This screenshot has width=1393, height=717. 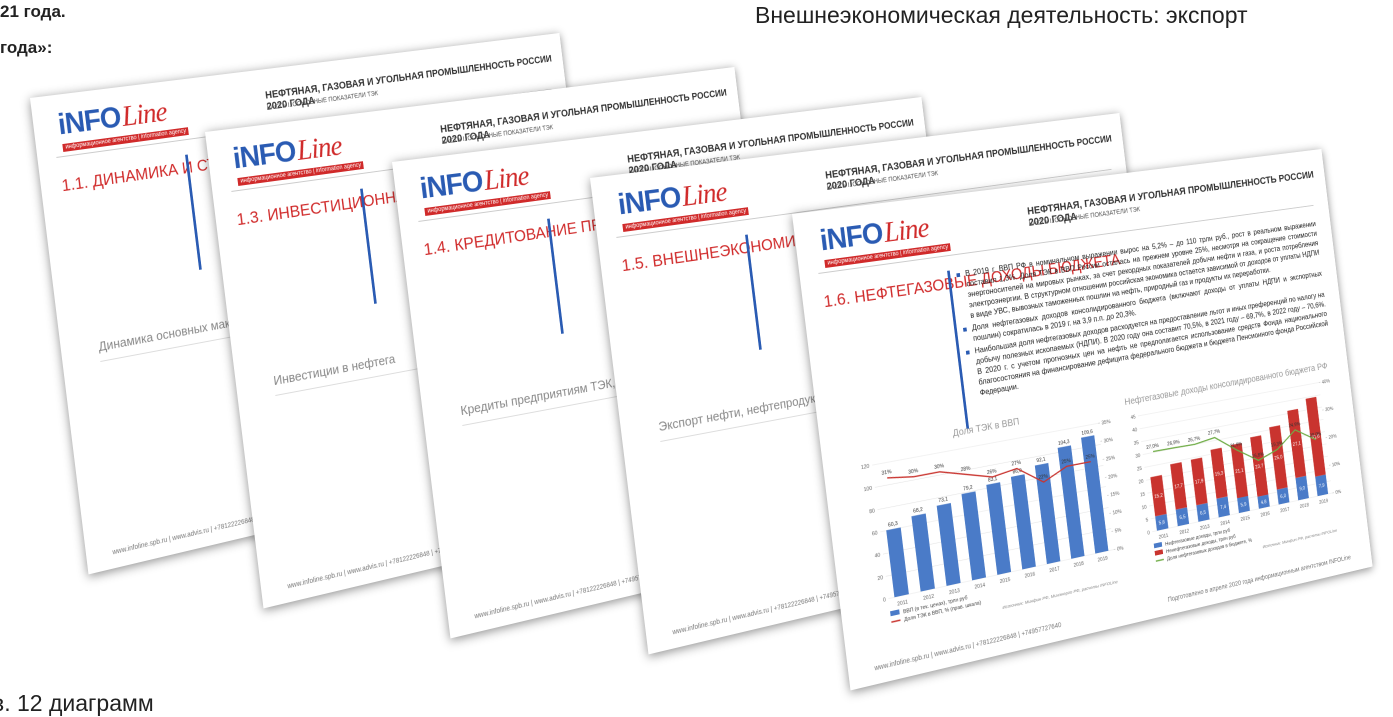 What do you see at coordinates (1322, 486) in the screenshot?
I see `data-label: 7,9` at bounding box center [1322, 486].